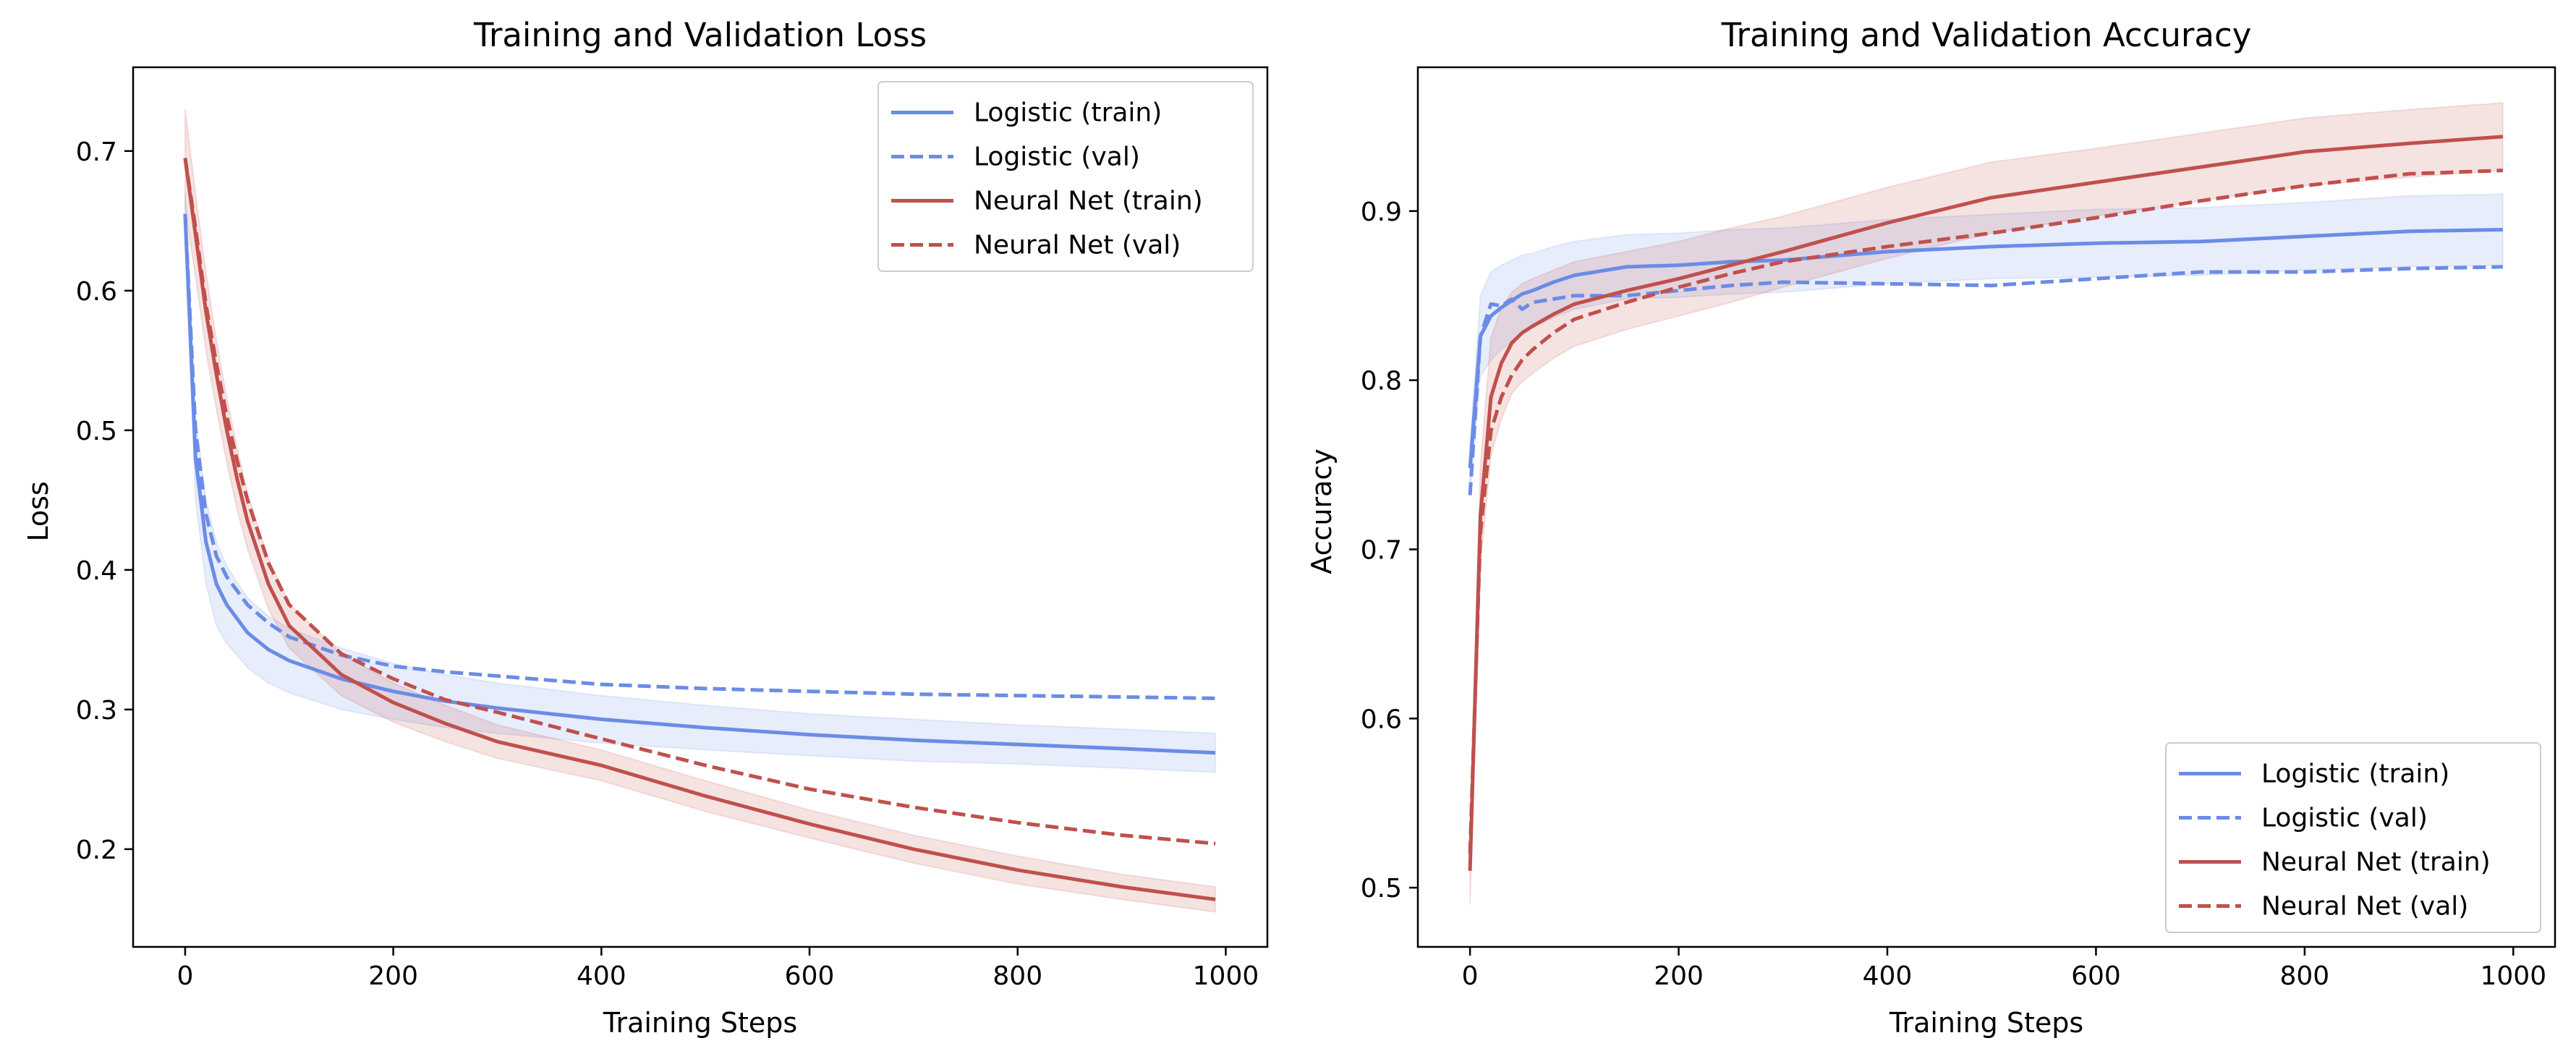  Describe the element at coordinates (2305, 976) in the screenshot. I see `accuracy-x-tick-label: 800` at that location.